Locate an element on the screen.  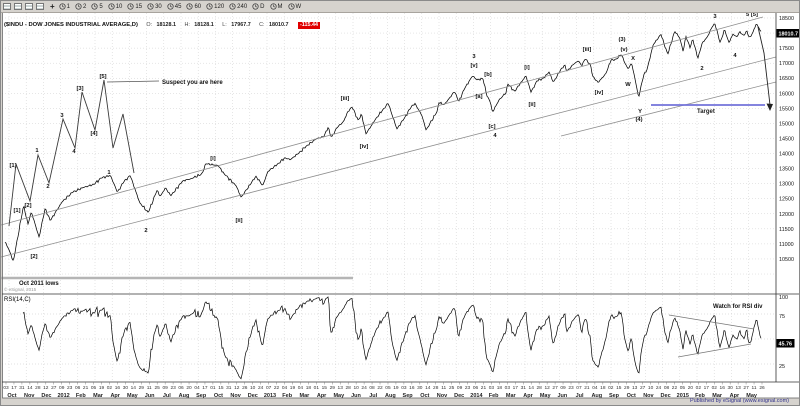
sketch-wave-label: [3] is located at coordinates (79, 89).